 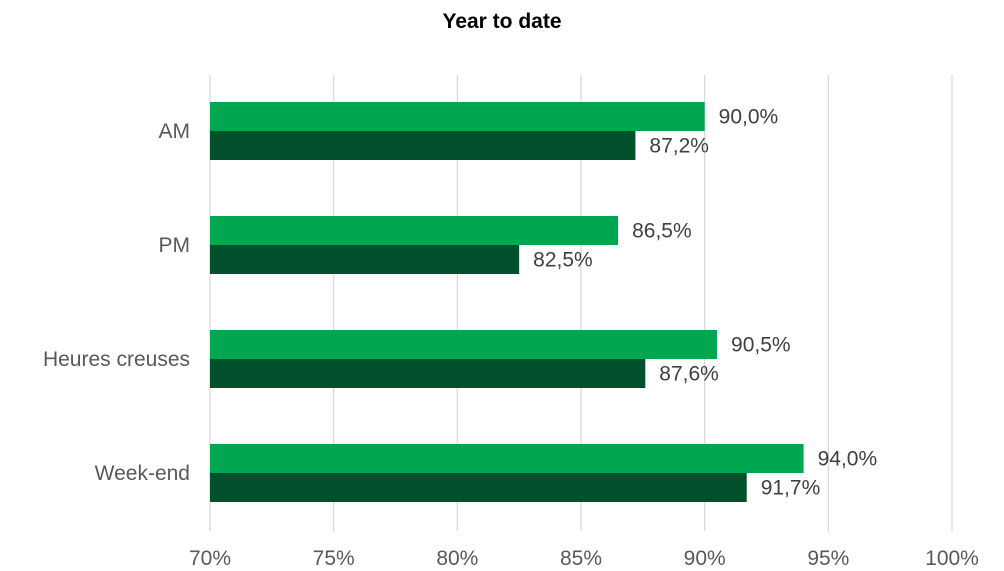 I want to click on data-label: 94,0%, so click(x=848, y=459).